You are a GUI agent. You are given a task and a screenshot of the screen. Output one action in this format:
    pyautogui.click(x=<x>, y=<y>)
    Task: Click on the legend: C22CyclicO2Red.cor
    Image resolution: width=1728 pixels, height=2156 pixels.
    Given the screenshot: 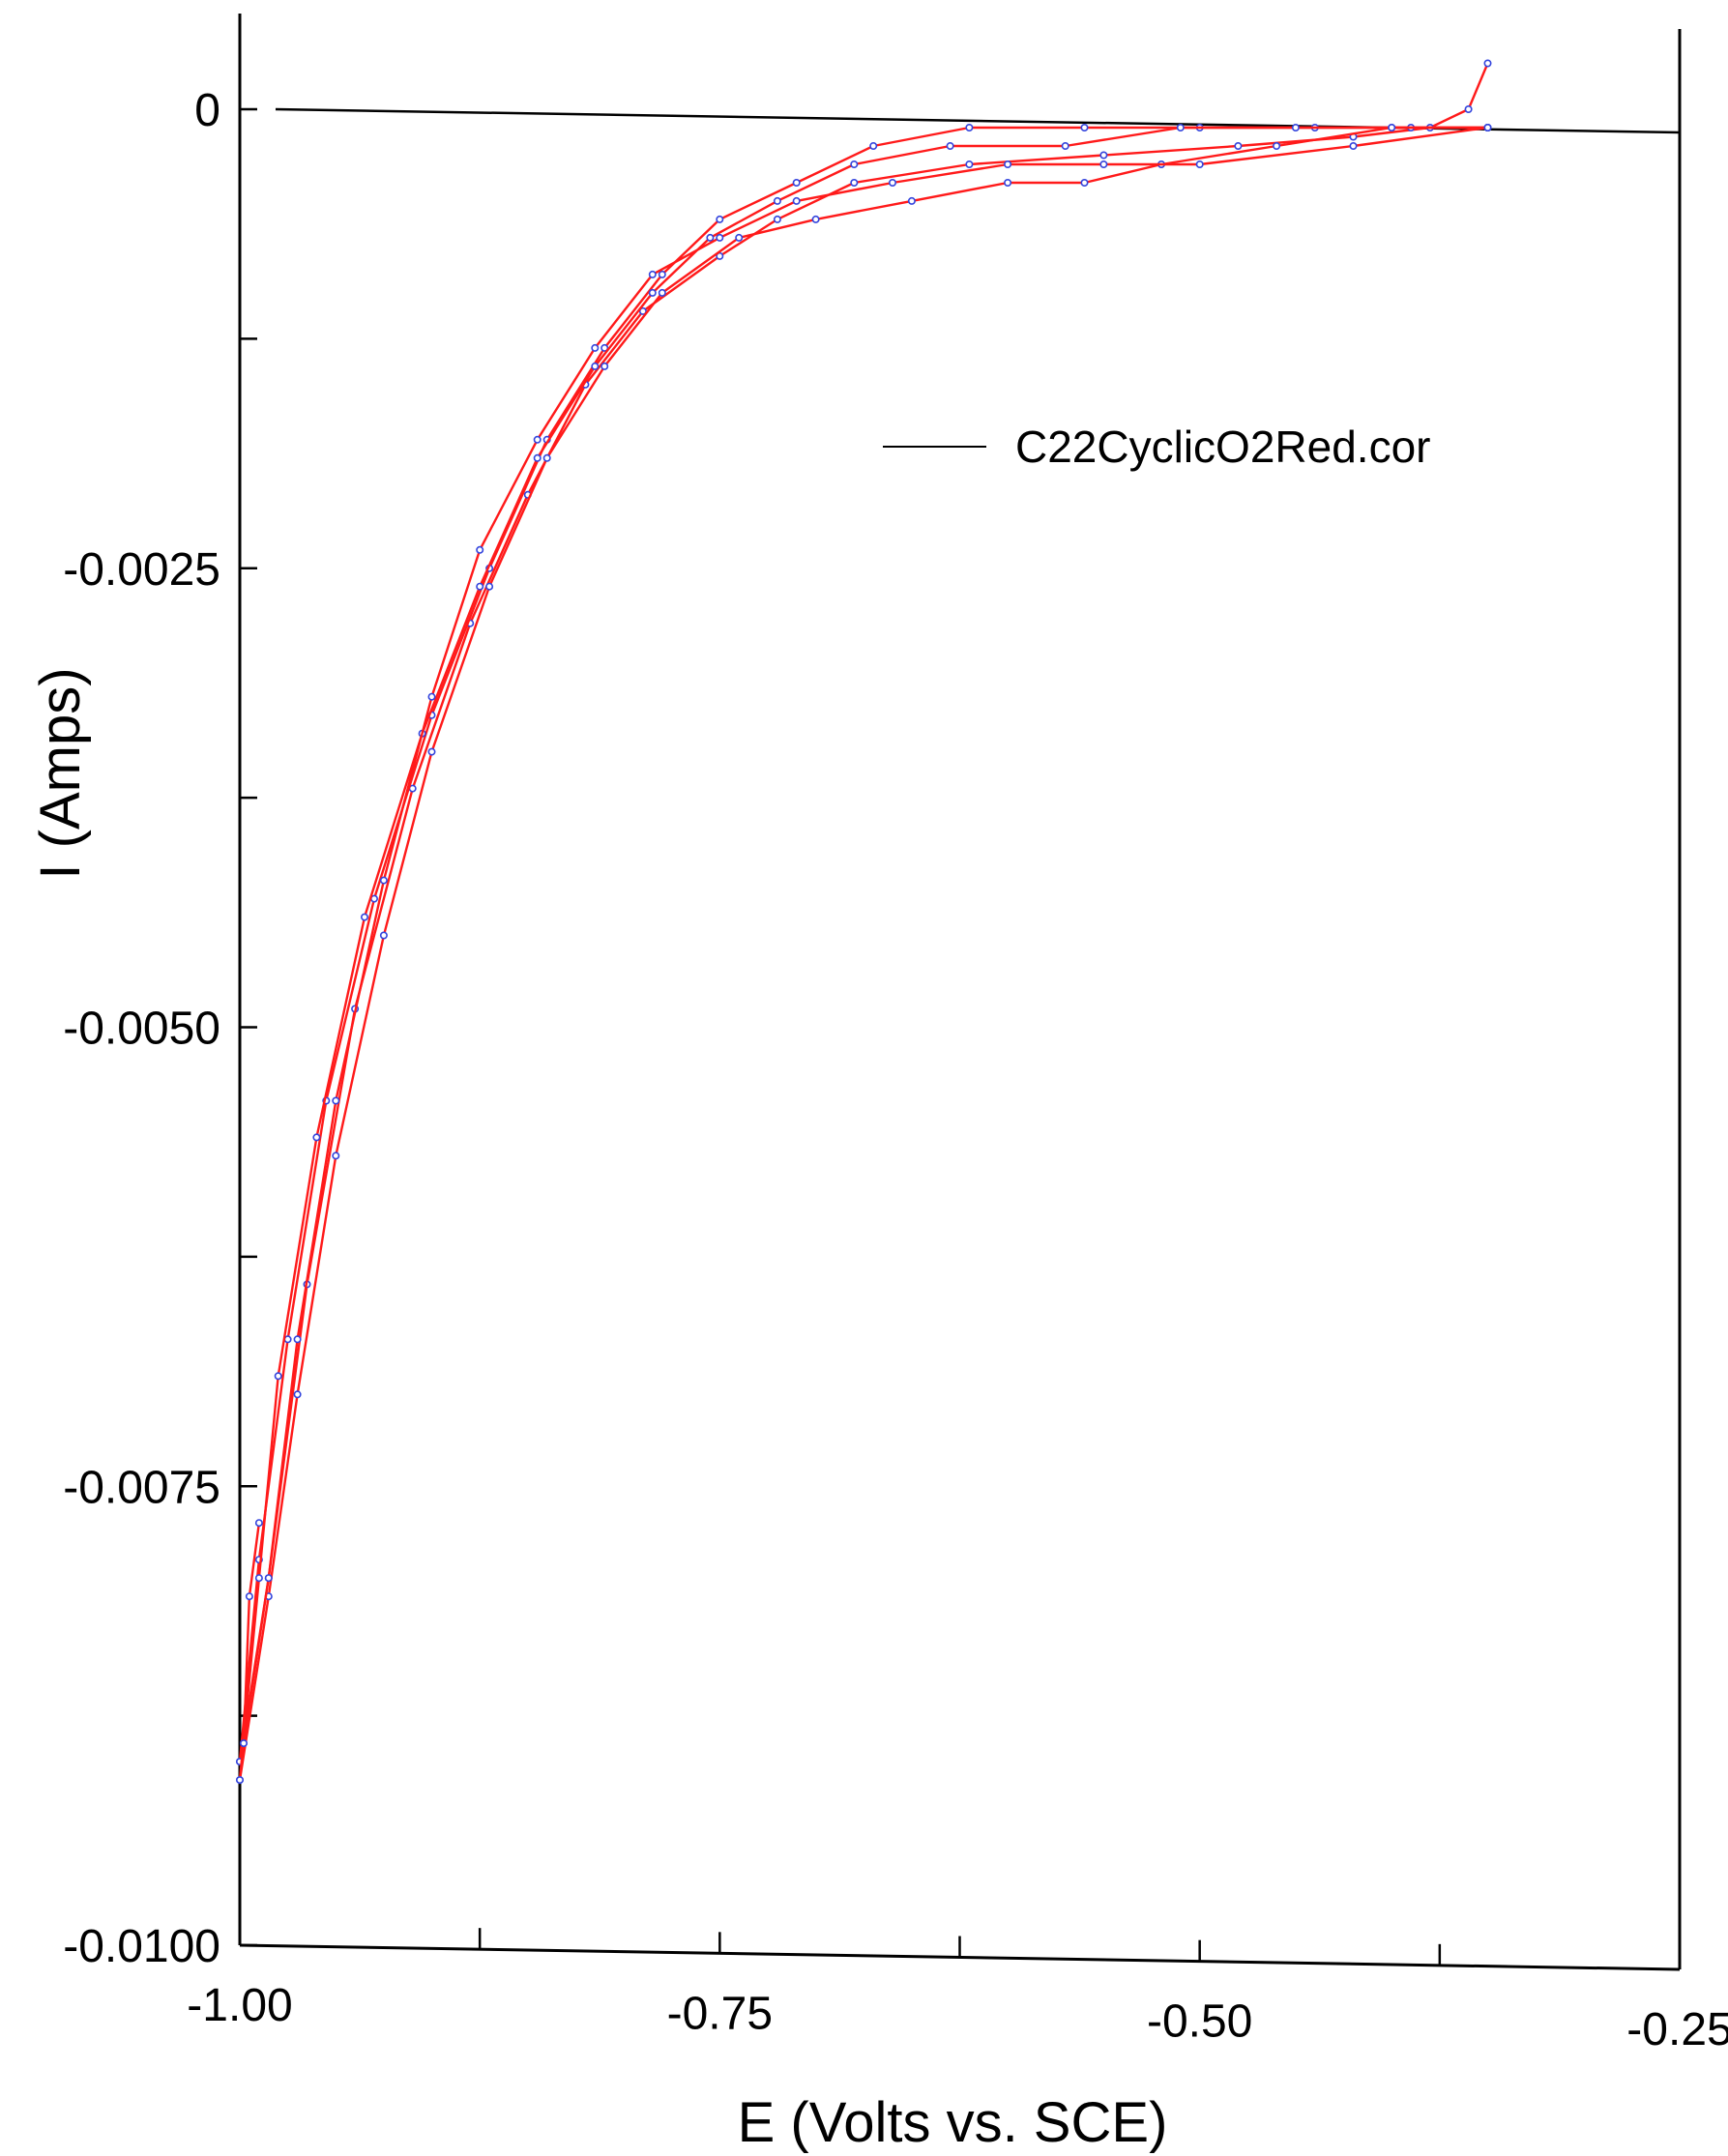 What is the action you would take?
    pyautogui.click(x=1156, y=447)
    